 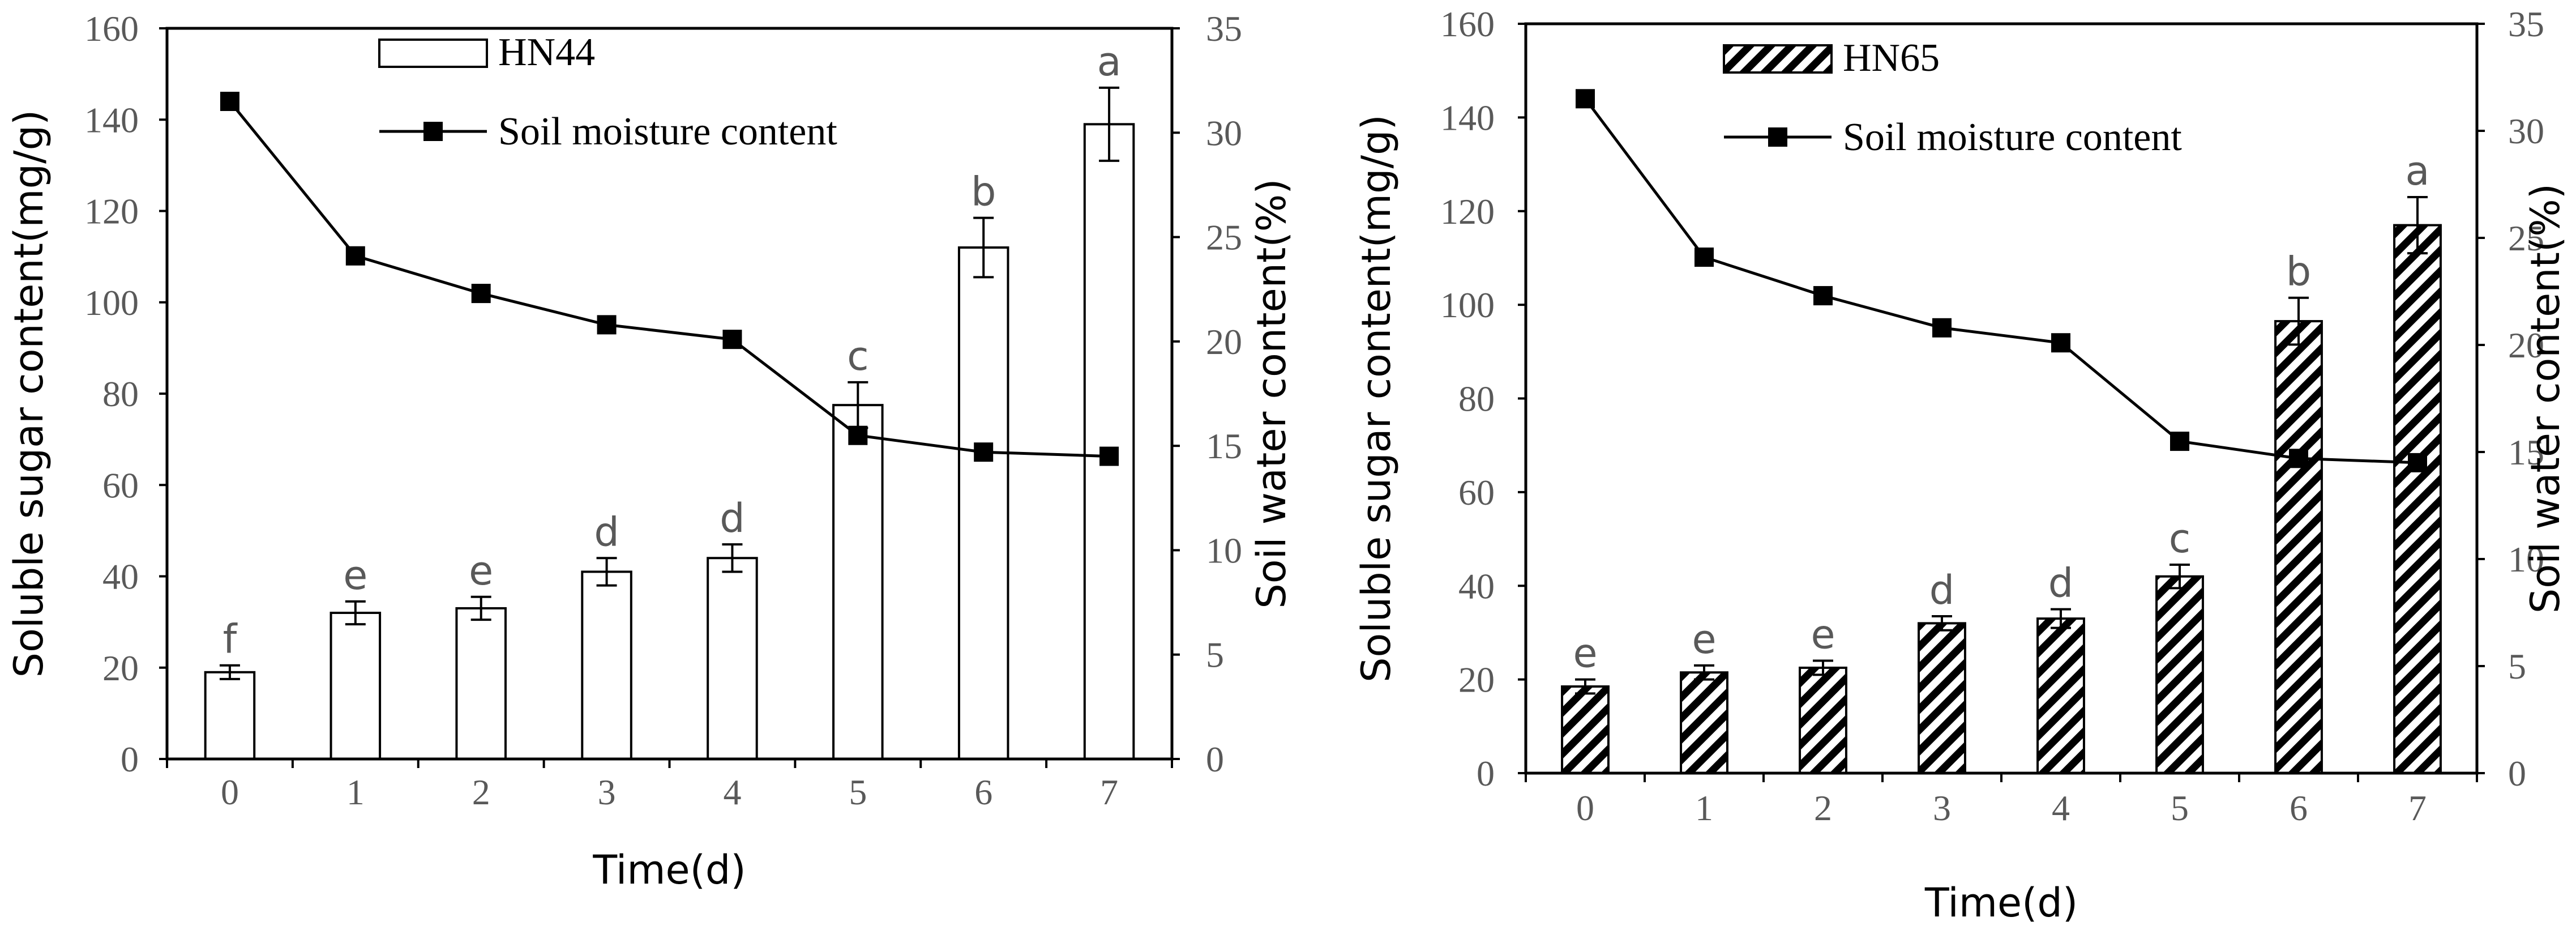 What do you see at coordinates (1224, 28) in the screenshot?
I see `y2-tick-label: 35` at bounding box center [1224, 28].